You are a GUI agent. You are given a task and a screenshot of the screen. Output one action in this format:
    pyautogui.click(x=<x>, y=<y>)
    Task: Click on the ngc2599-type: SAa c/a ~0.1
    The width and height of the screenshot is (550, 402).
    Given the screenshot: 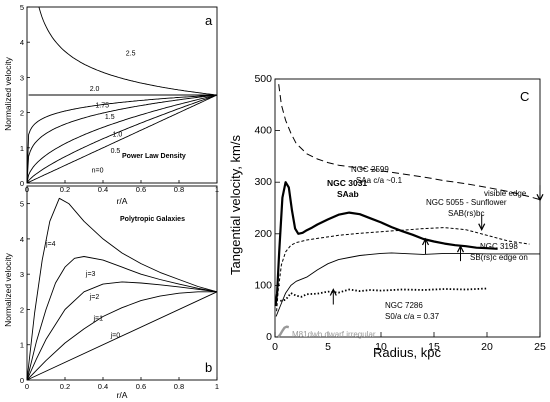 What is the action you would take?
    pyautogui.click(x=379, y=180)
    